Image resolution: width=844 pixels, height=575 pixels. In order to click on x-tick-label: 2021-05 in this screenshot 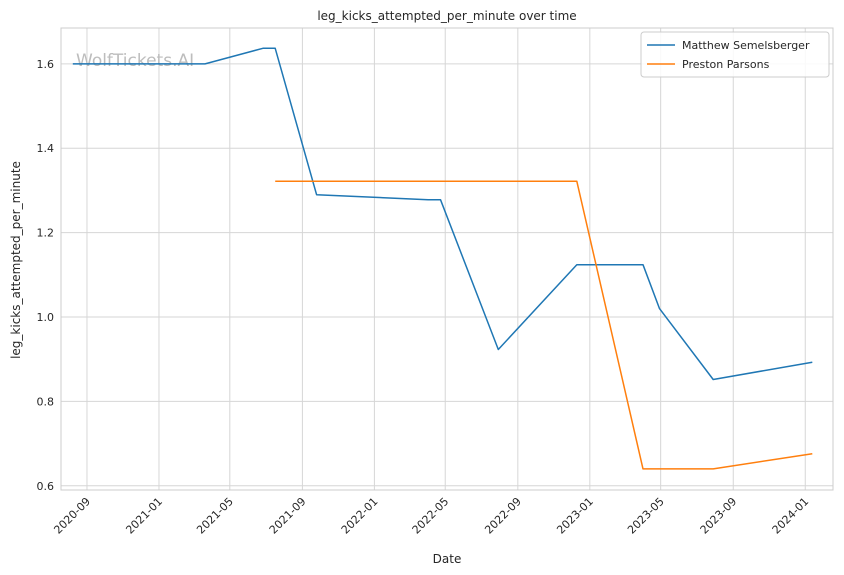, I will do `click(215, 516)`.